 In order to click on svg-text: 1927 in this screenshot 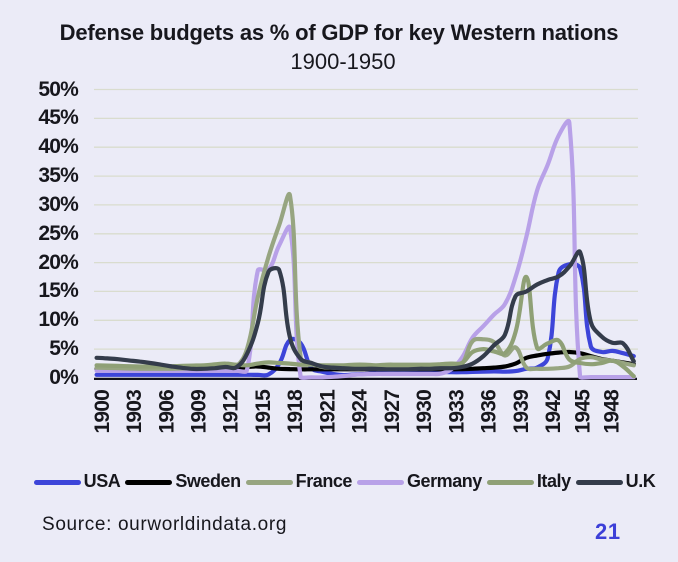, I will do `click(392, 412)`.